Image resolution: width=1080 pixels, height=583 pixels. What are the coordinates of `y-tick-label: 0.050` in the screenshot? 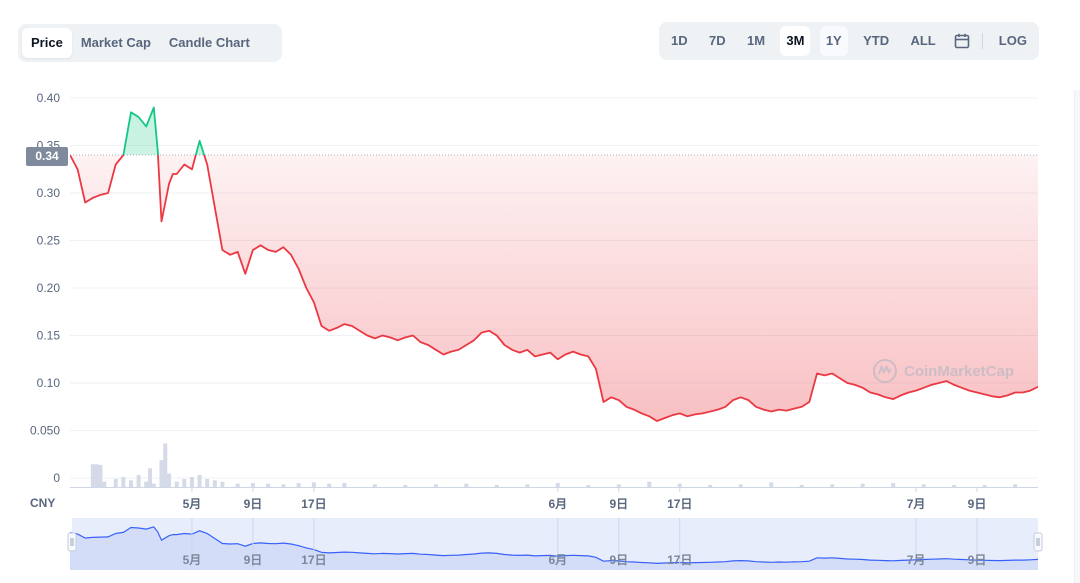 It's located at (45, 431).